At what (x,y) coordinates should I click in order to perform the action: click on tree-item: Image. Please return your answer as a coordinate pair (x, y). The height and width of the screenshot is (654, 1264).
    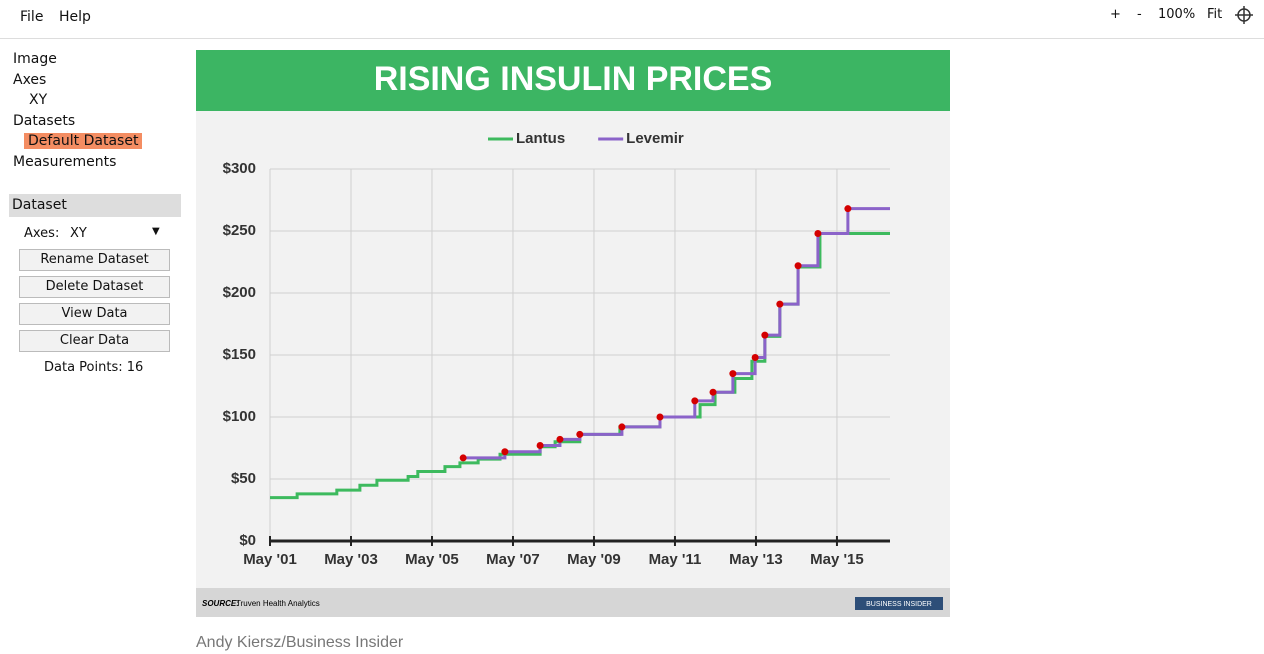
    Looking at the image, I should click on (35, 59).